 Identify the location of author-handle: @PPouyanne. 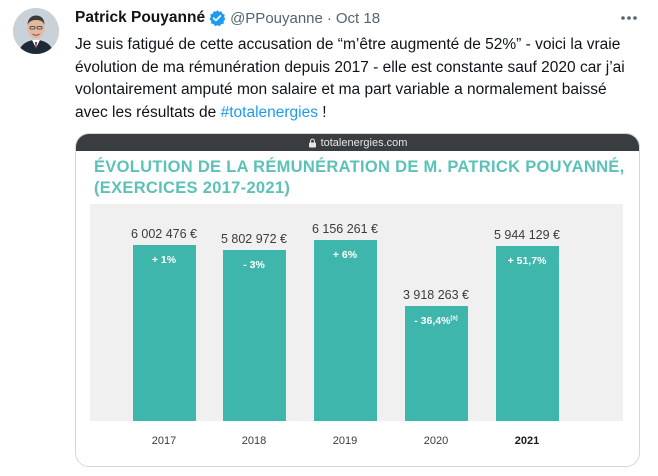
(276, 18).